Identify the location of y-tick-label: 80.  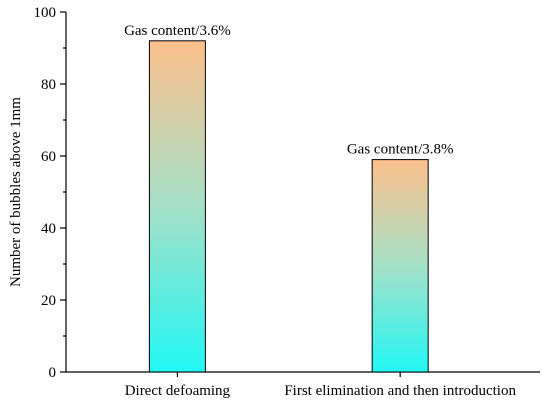
(48, 85).